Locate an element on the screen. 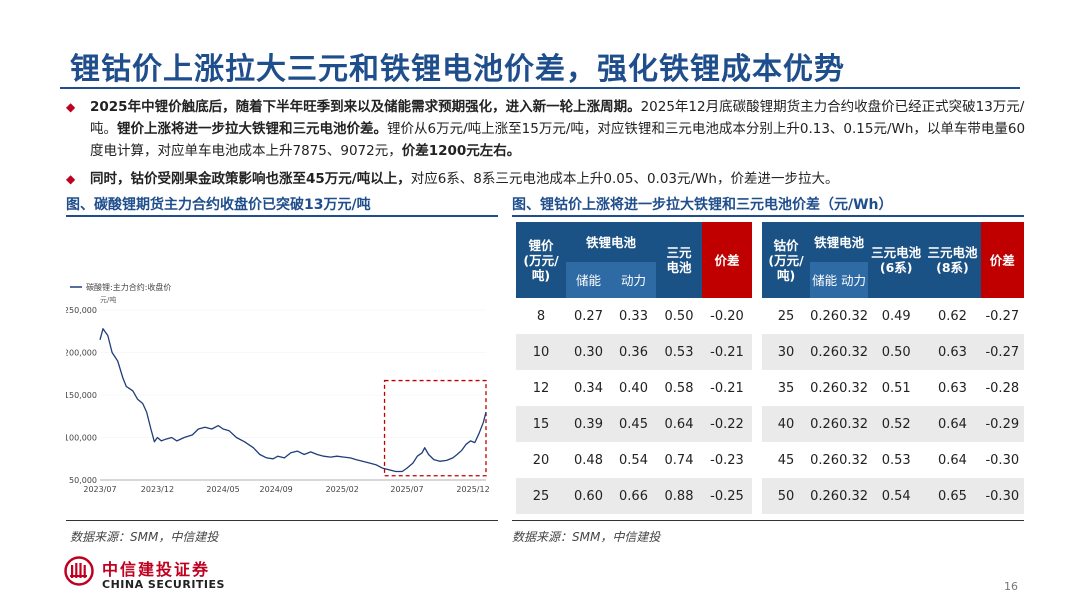 This screenshot has width=1080, height=608. table-row: 8 0.27 0.33 0.50 -0.20 is located at coordinates (634, 316).